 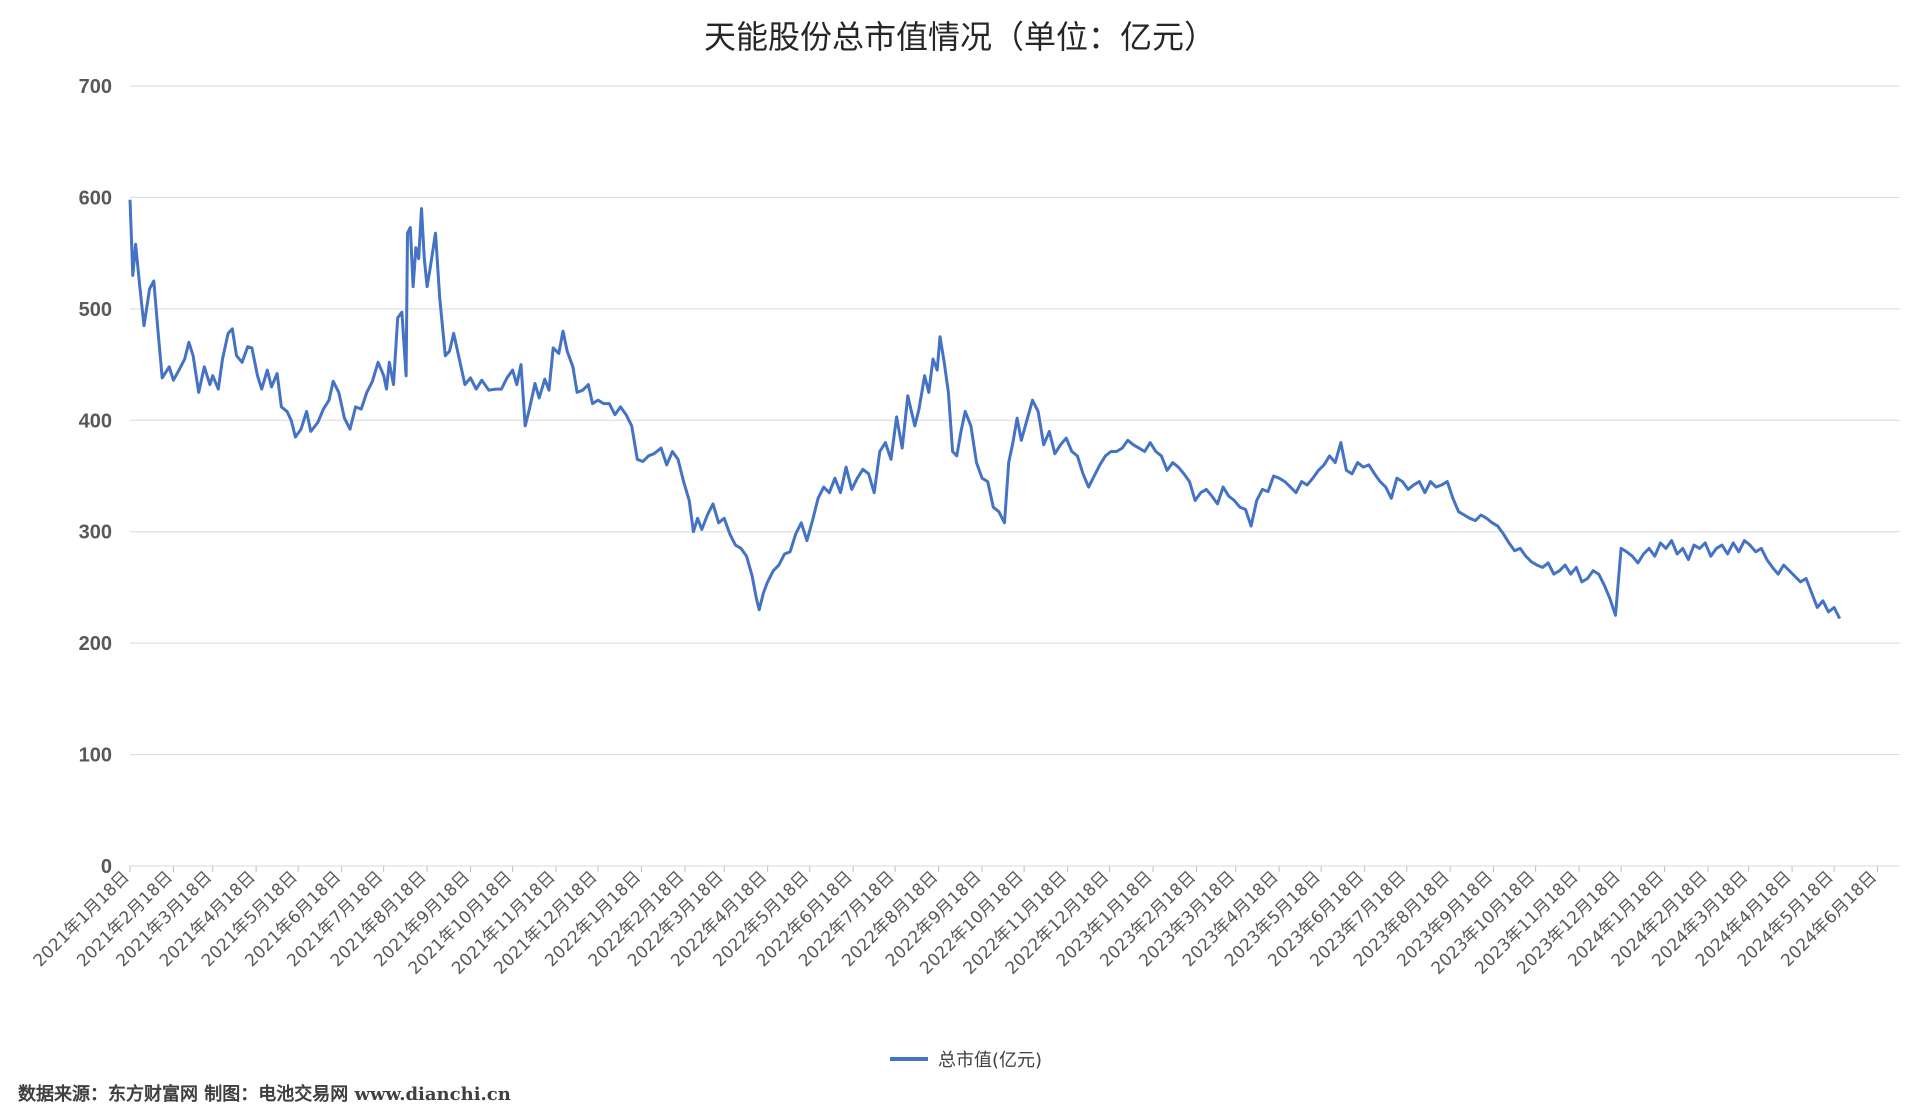 What do you see at coordinates (95, 477) in the screenshot?
I see `y-axis-ticks: 0 100 200 300 400 500 600 700` at bounding box center [95, 477].